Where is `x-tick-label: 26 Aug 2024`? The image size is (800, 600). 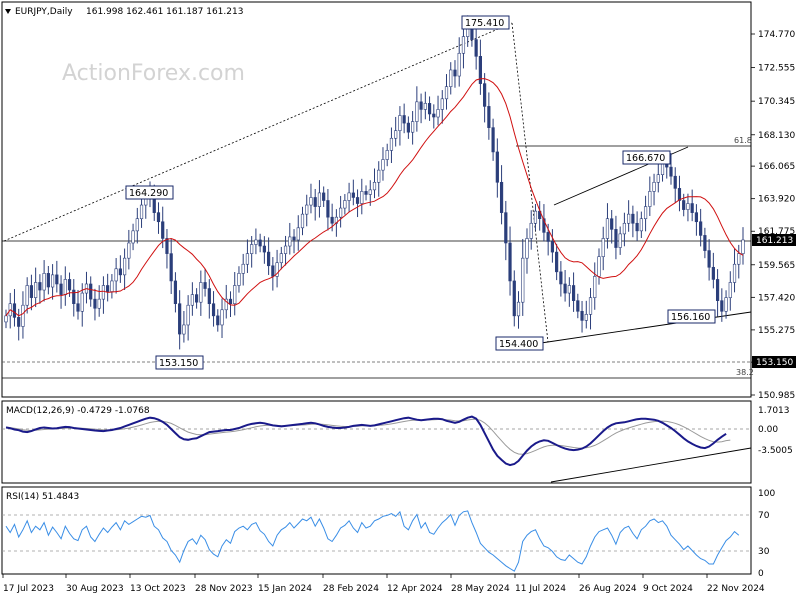
x-tick-label: 26 Aug 2024 is located at coordinates (608, 589).